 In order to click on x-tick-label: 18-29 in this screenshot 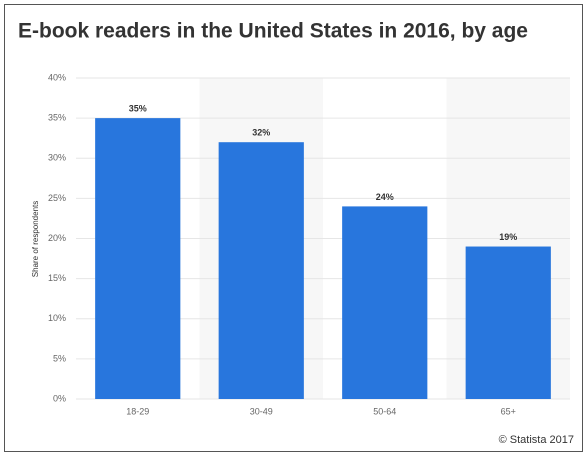, I will do `click(137, 411)`.